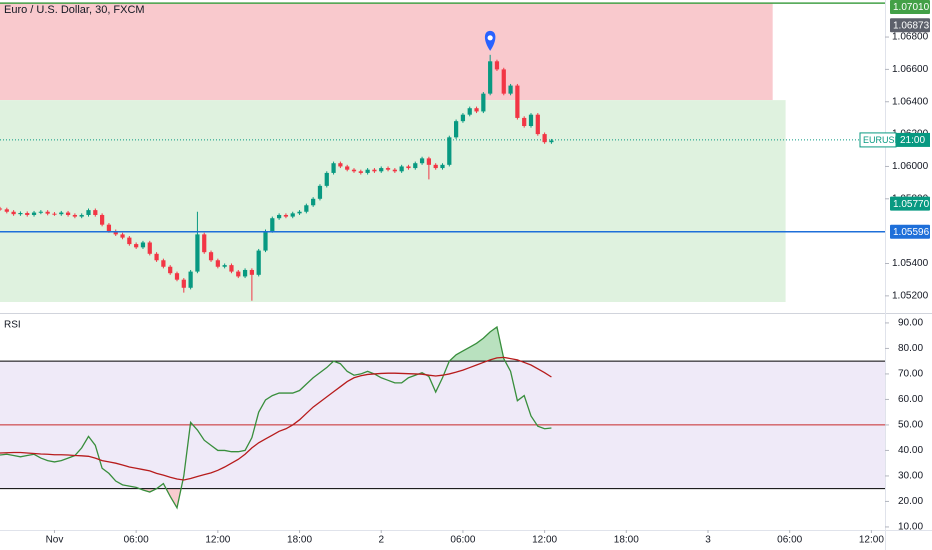 This screenshot has height=550, width=932. Describe the element at coordinates (910, 101) in the screenshot. I see `y-tick-label: 1.06400` at that location.